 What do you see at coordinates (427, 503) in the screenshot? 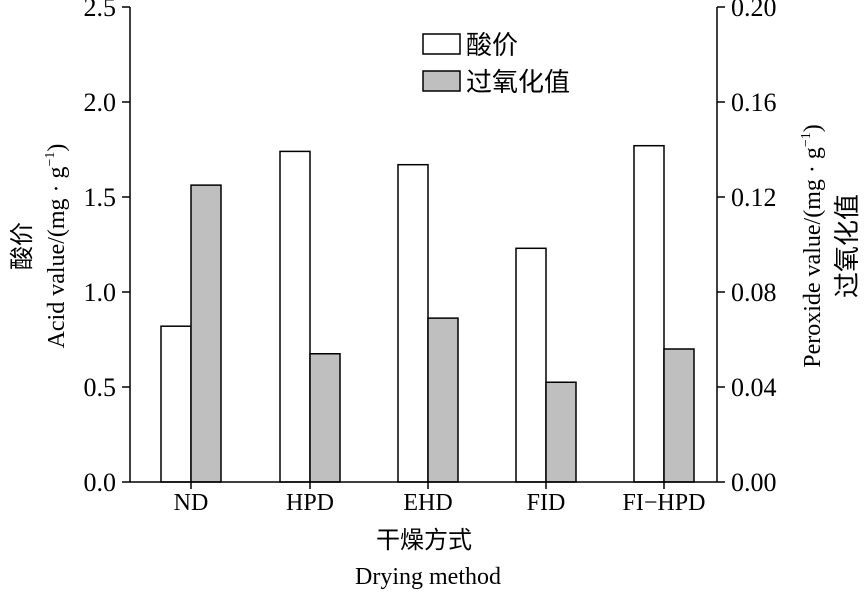
I see `x-tick-label: EHD` at bounding box center [427, 503].